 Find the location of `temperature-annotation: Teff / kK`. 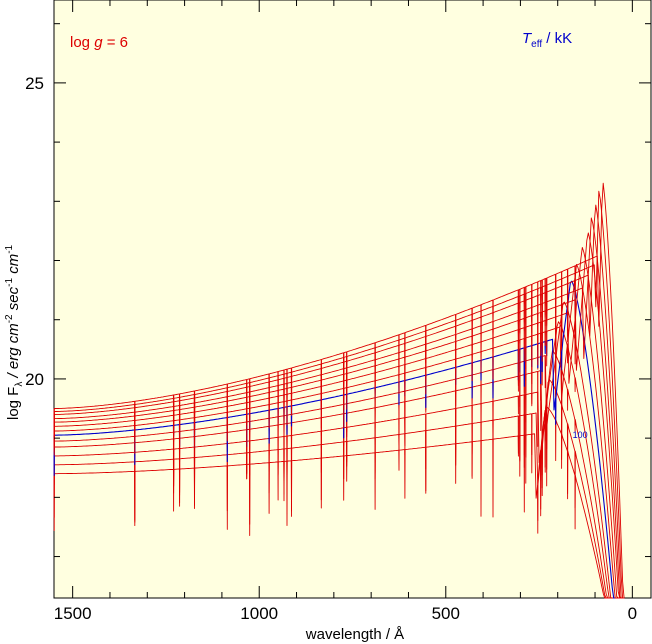

temperature-annotation: Teff / kK is located at coordinates (547, 40).